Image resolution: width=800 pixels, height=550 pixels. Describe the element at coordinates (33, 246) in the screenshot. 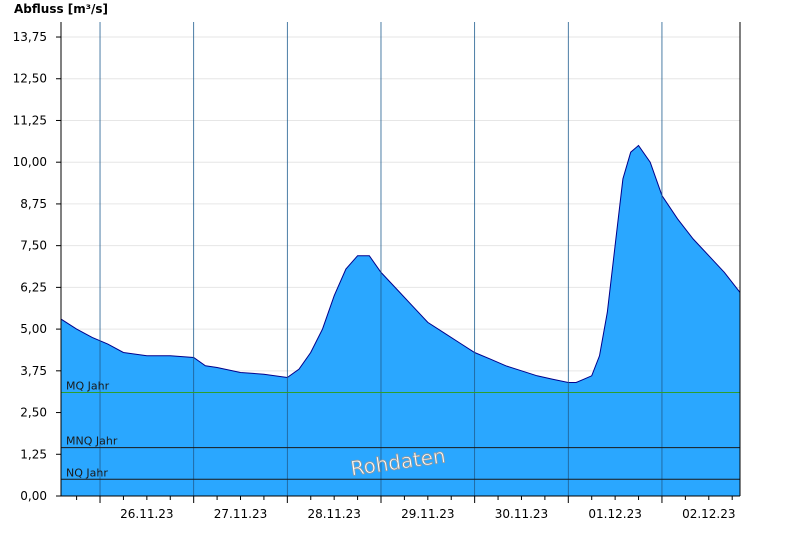

I see `y-tick-label: 7,50` at that location.